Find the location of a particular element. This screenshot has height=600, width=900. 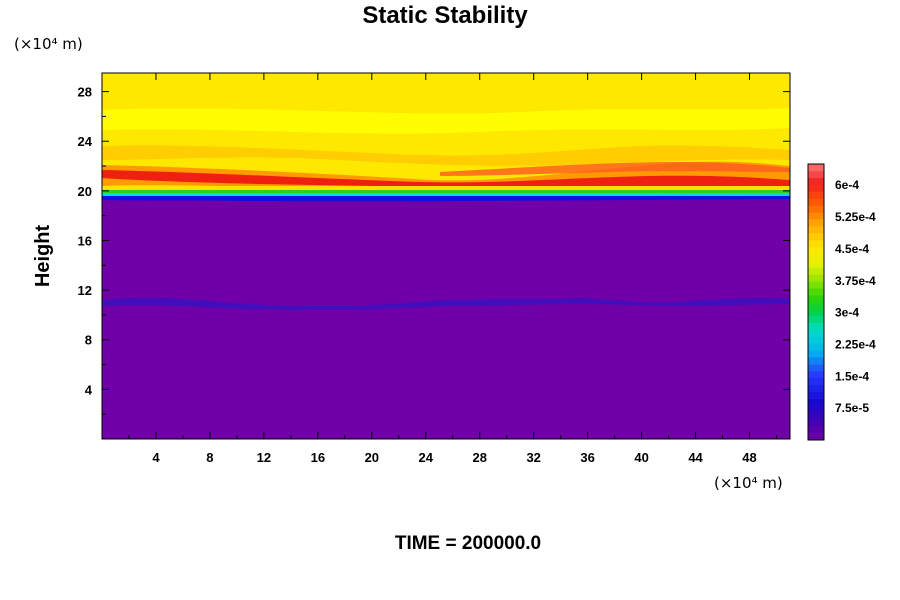

y-axis-label: Height is located at coordinates (43, 256).